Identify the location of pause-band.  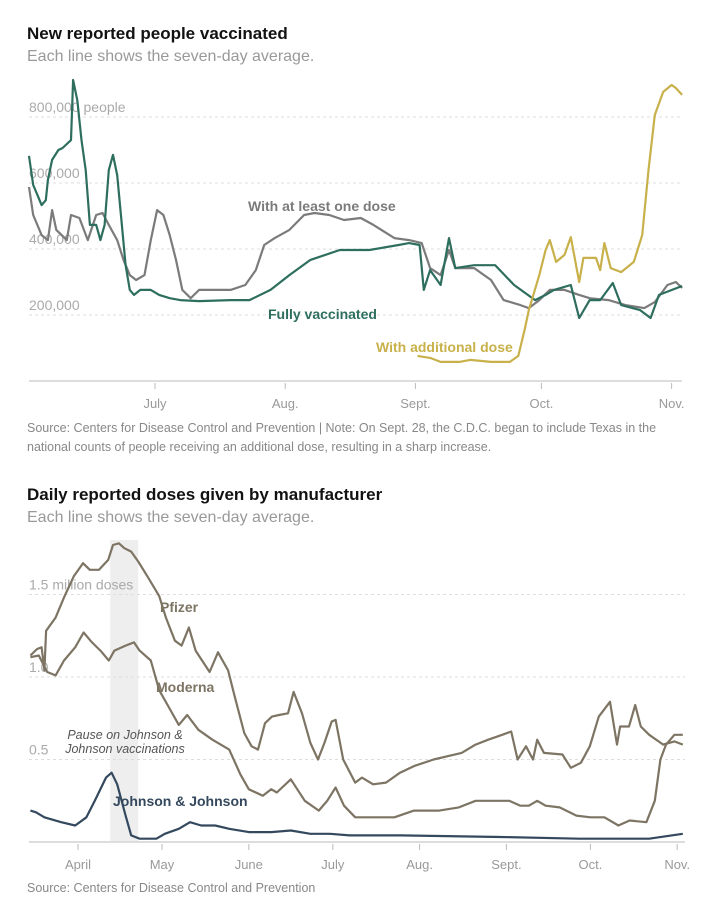
(124, 691).